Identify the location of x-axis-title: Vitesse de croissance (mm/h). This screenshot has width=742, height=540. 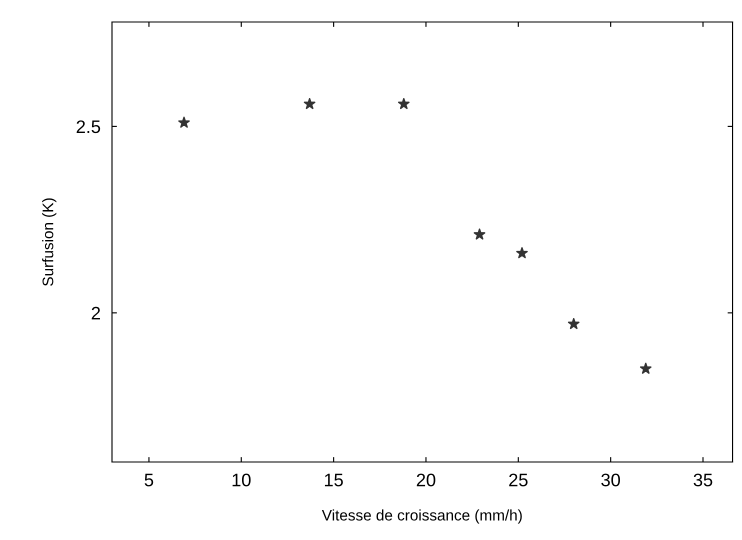
(422, 516).